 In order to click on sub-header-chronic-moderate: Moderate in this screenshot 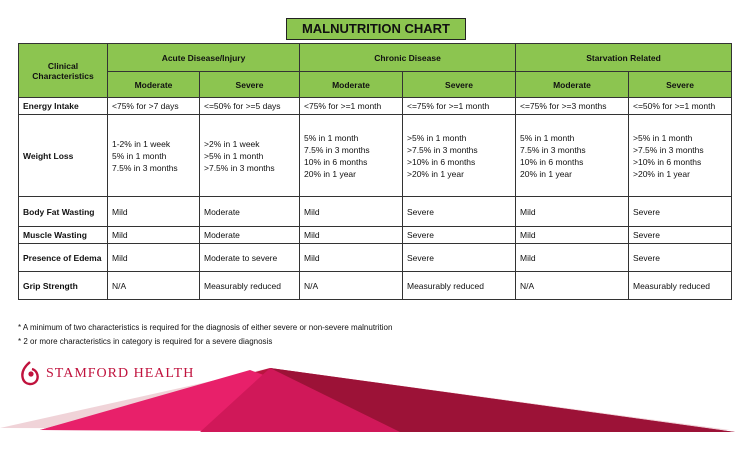, I will do `click(351, 84)`.